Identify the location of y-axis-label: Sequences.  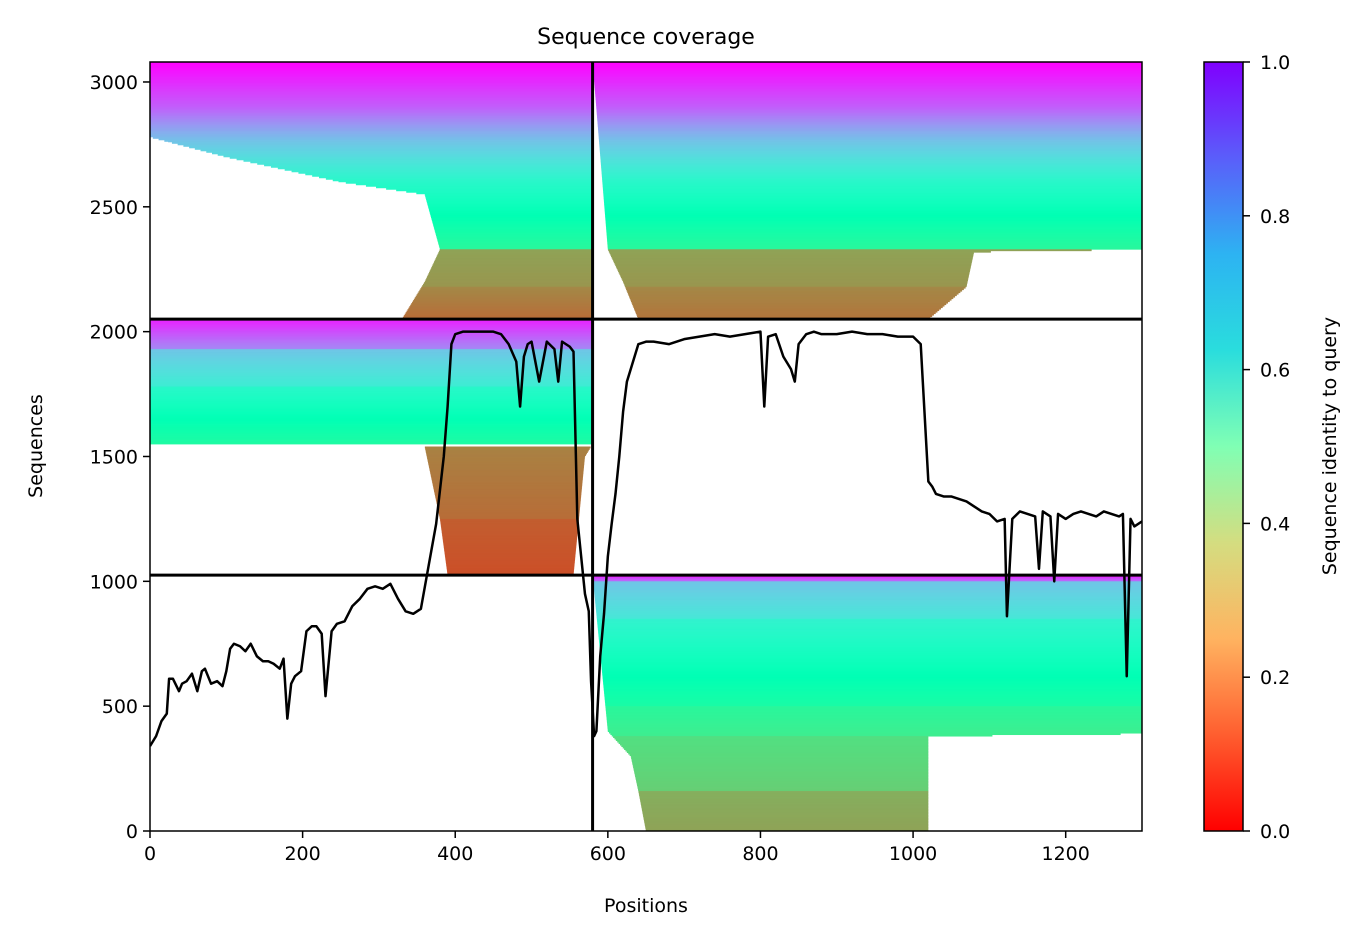
(36, 446).